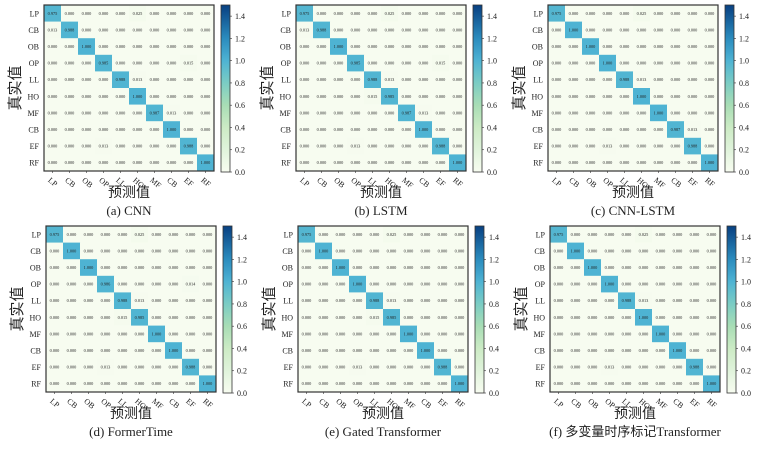  I want to click on y-tick-label: OP, so click(36, 284).